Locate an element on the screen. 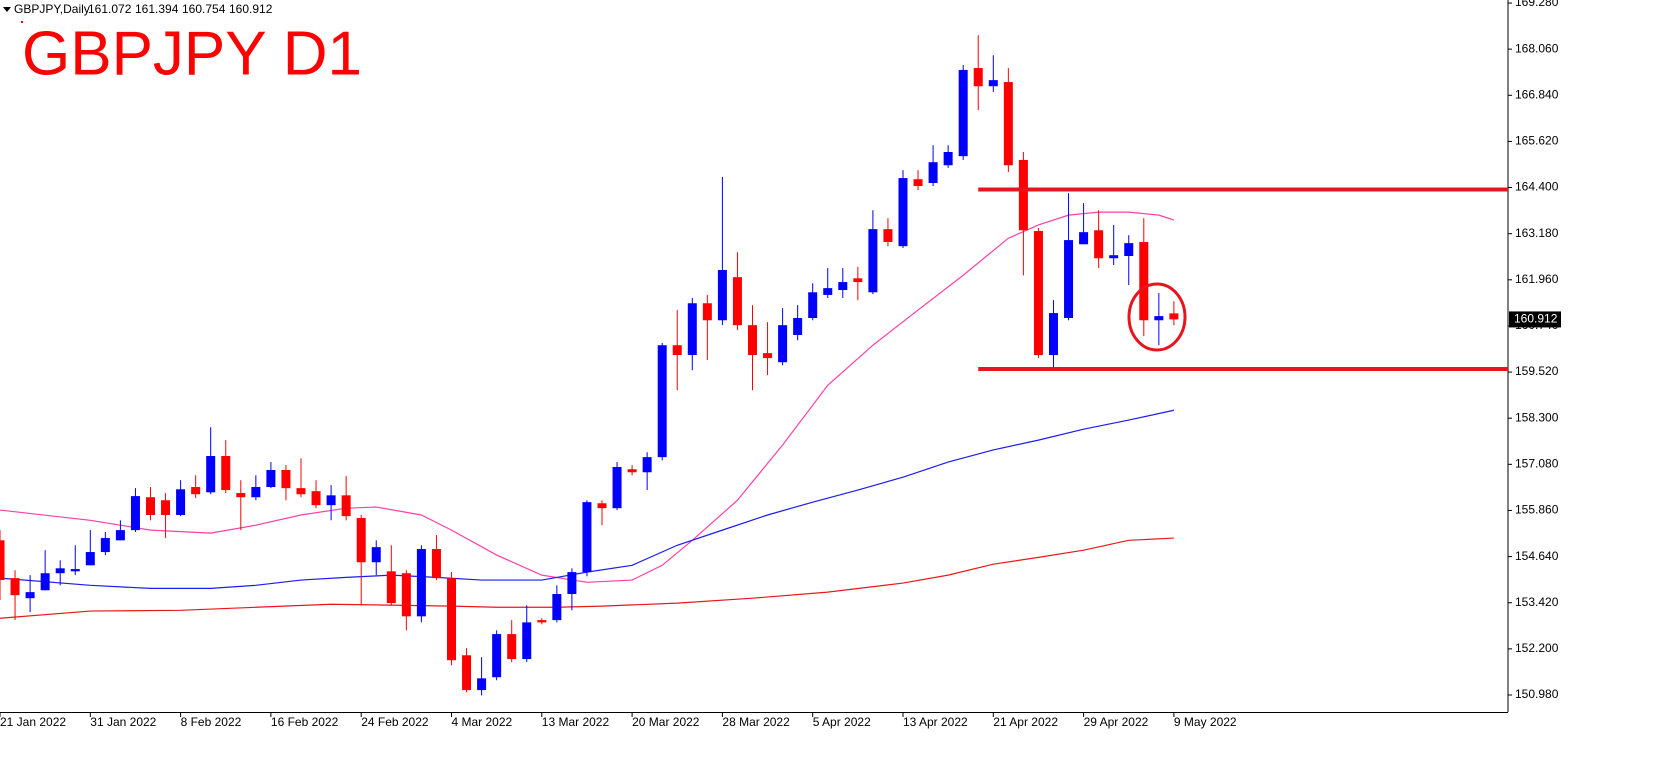  ohlc-close: 160.912 is located at coordinates (251, 9).